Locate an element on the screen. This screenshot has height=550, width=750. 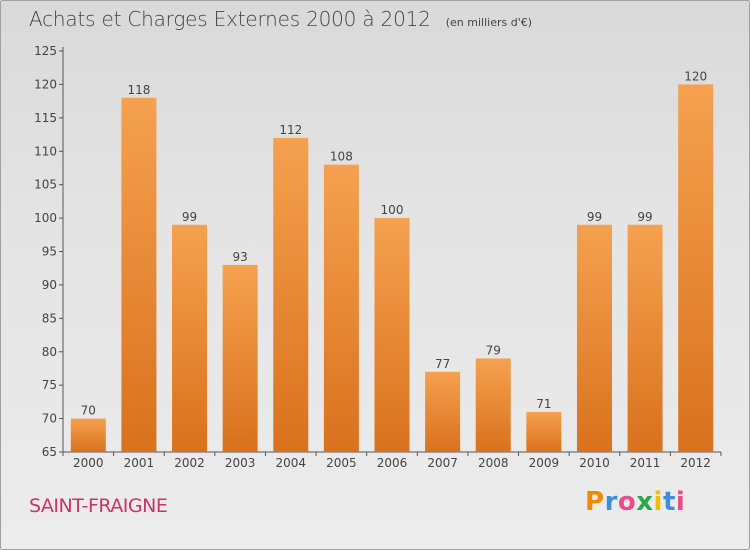
x-tick-label: 2012 is located at coordinates (695, 463).